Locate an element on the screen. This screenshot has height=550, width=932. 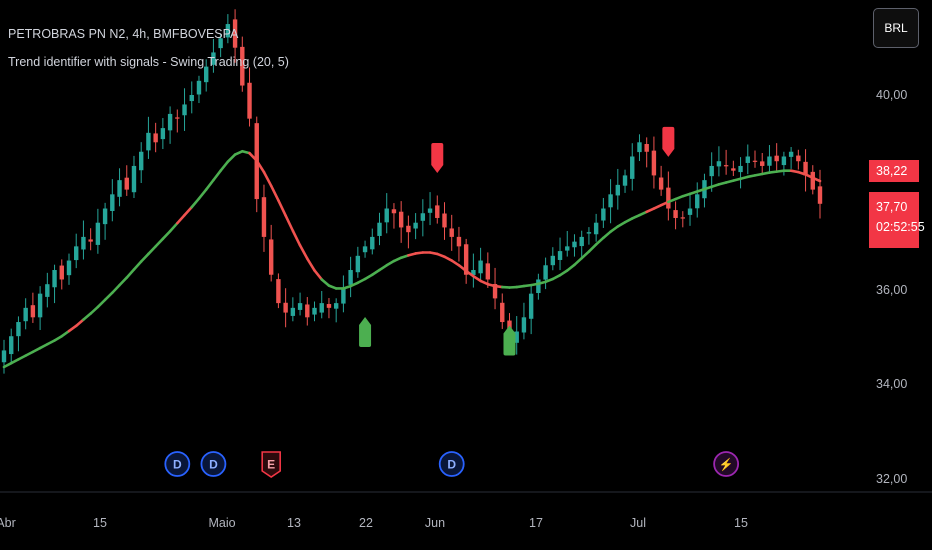
x-tick-label: 13 is located at coordinates (294, 523).